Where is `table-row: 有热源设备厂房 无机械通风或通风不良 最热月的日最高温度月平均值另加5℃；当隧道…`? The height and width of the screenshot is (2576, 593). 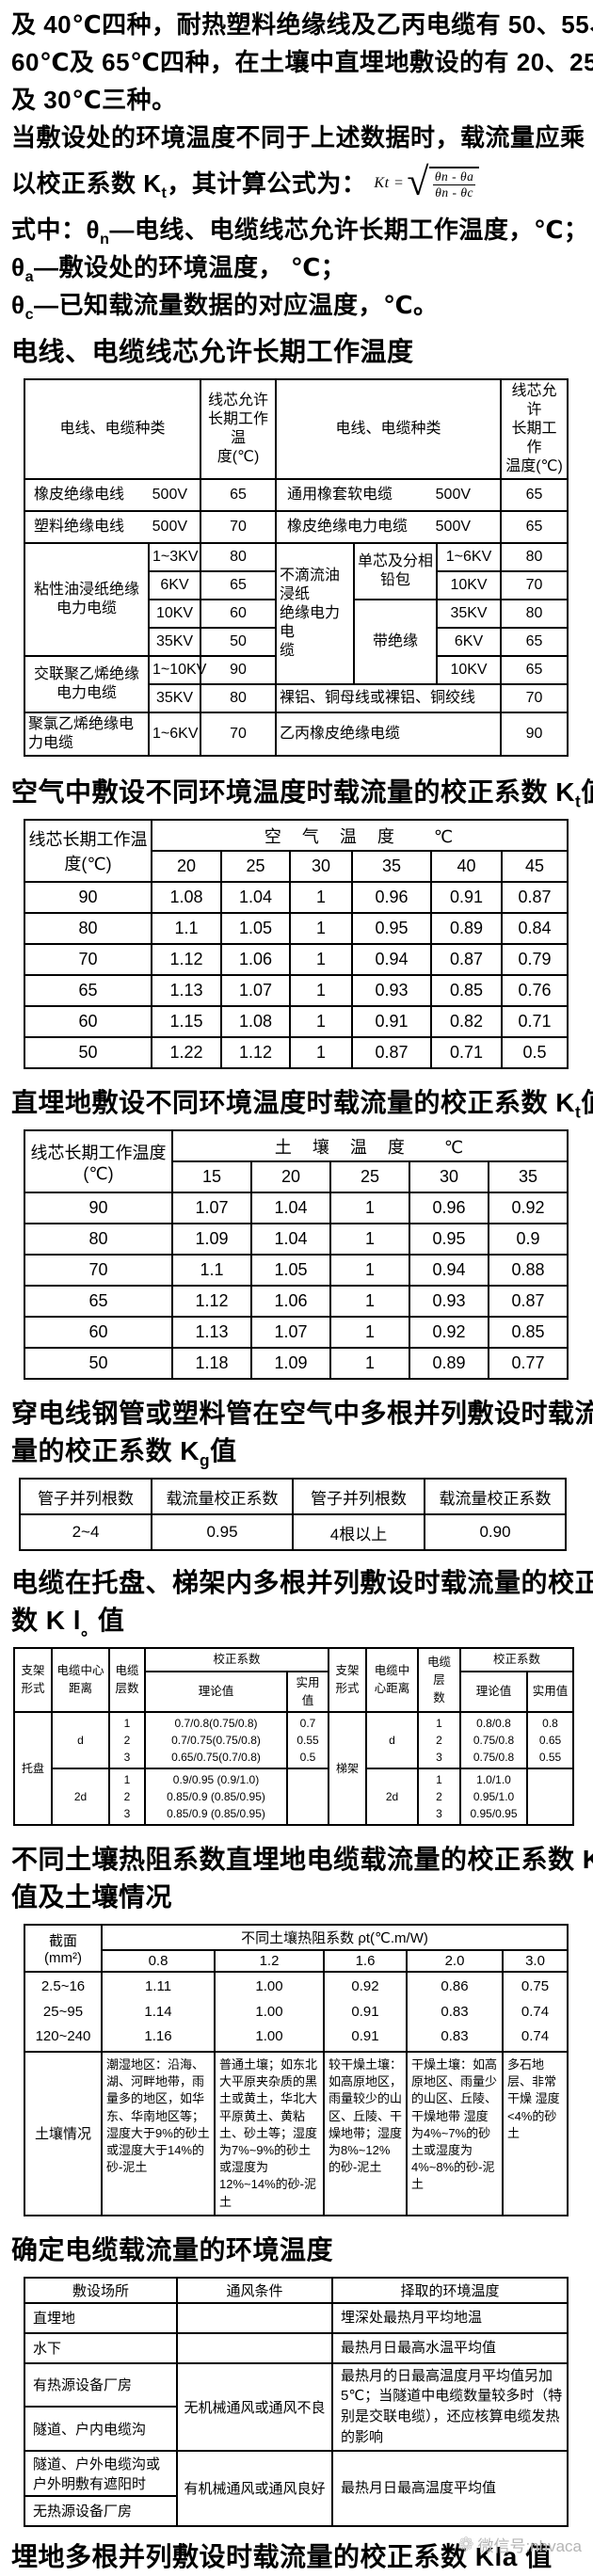
table-row: 有热源设备厂房 无机械通风或通风不良 最热月的日最高温度月平均值另加5℃；当隧道… is located at coordinates (296, 2406).